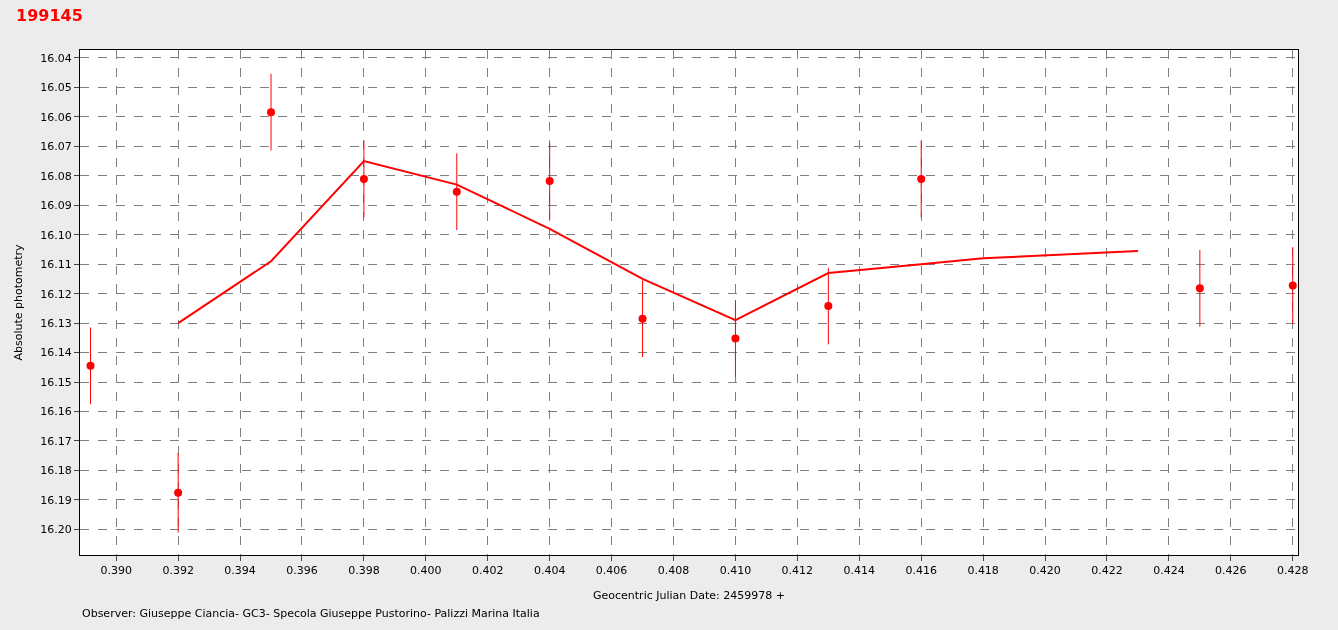  I want to click on x-tick-label: 0.414, so click(859, 571).